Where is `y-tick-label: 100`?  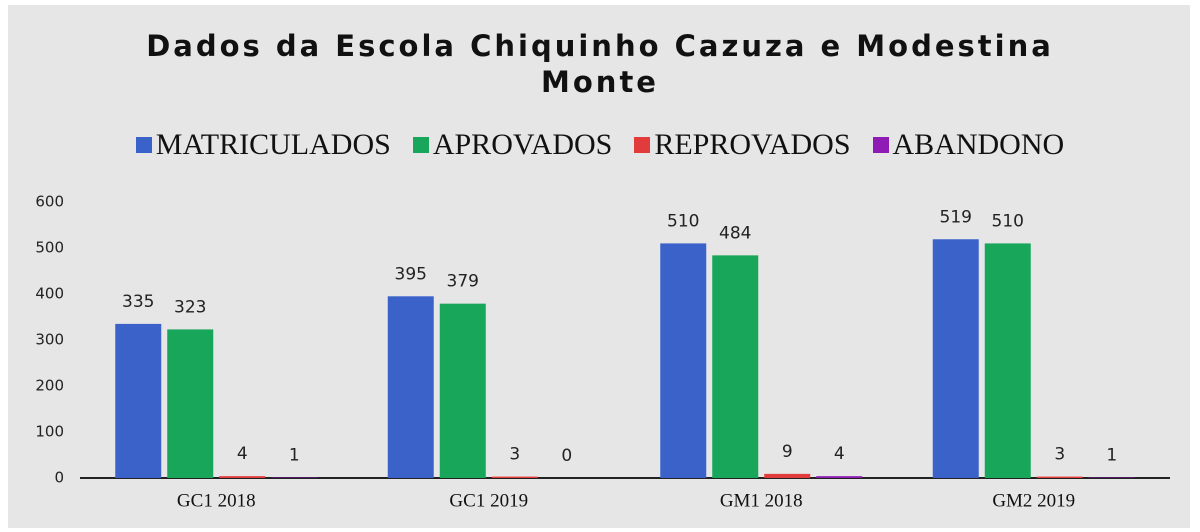
y-tick-label: 100 is located at coordinates (49, 432).